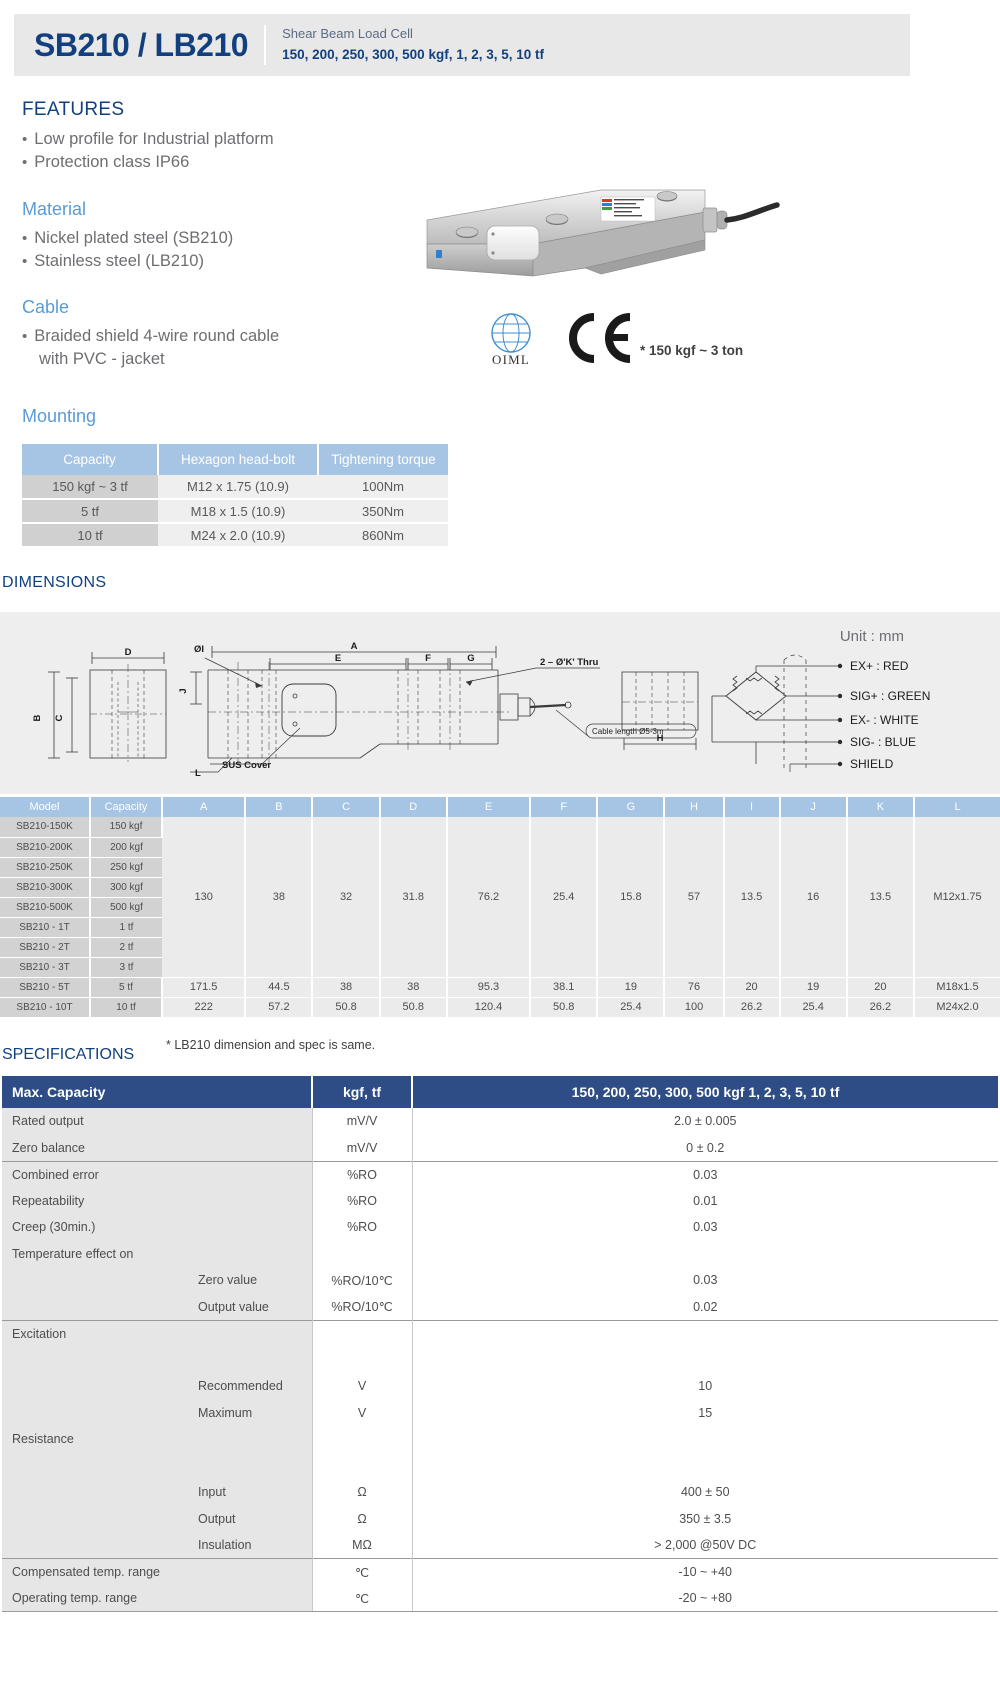 The width and height of the screenshot is (1000, 1686). What do you see at coordinates (705, 1412) in the screenshot?
I see `cell-value: 15` at bounding box center [705, 1412].